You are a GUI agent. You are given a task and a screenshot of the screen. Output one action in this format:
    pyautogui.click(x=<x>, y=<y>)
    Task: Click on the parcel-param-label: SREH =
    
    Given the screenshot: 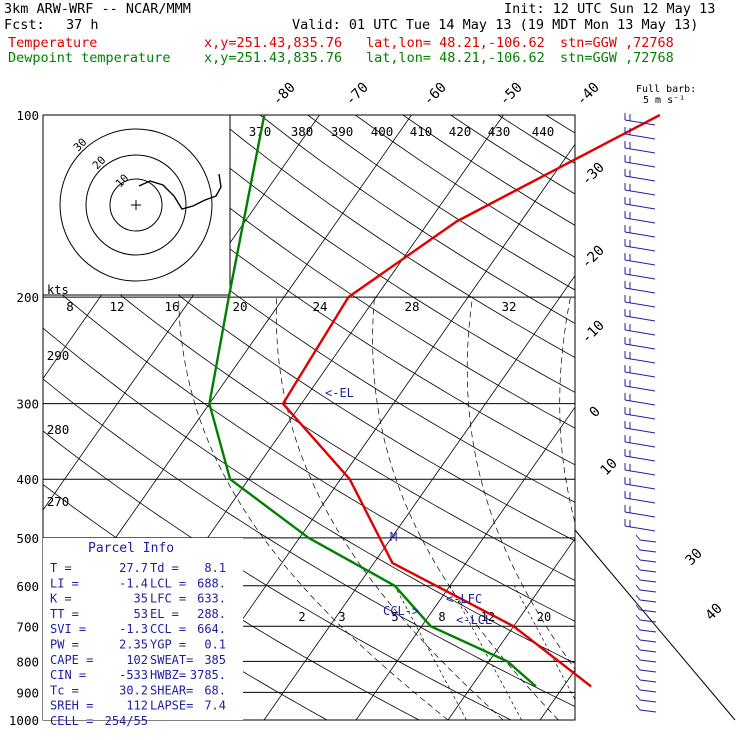 What is the action you would take?
    pyautogui.click(x=71, y=706)
    